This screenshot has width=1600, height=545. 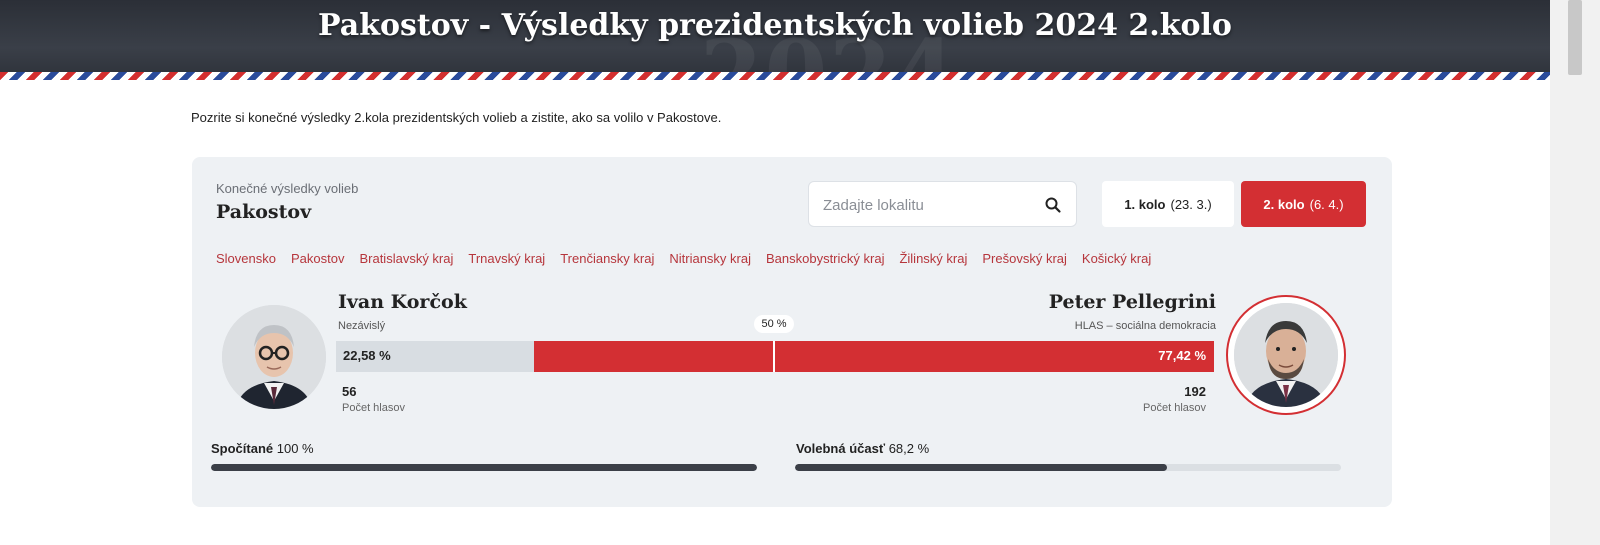 I want to click on region-link-nitriansky: Nitriansky kraj, so click(x=710, y=258).